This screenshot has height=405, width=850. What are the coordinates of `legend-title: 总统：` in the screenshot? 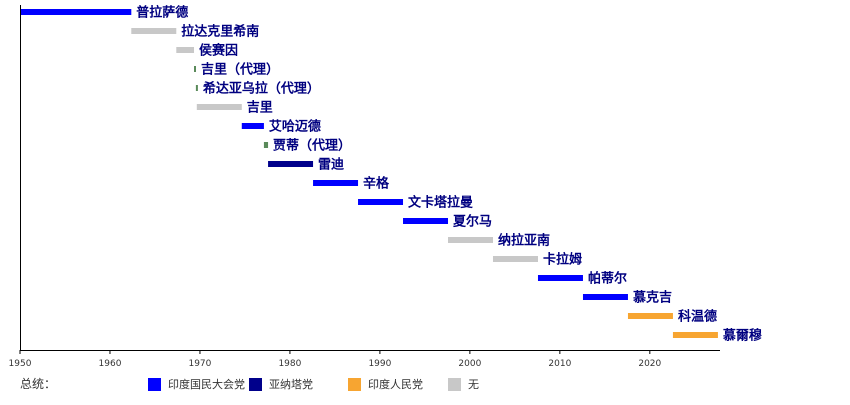 It's located at (38, 384).